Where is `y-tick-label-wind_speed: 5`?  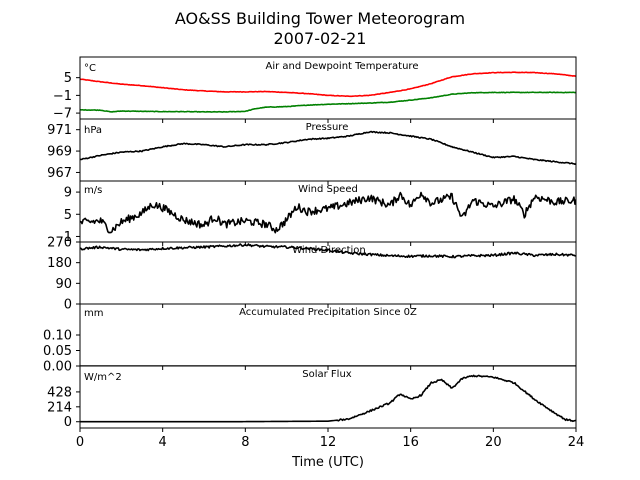
y-tick-label-wind_speed: 5 is located at coordinates (68, 215).